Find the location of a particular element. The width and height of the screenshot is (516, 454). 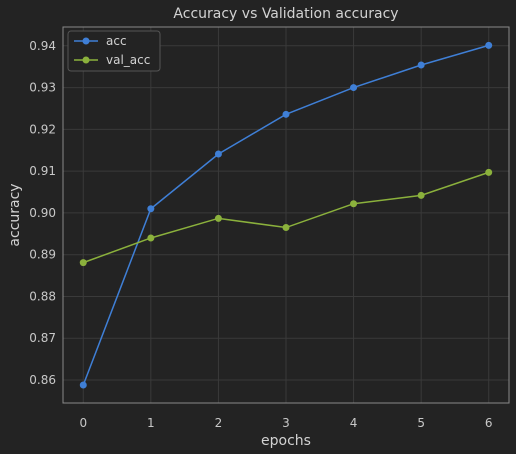

x-tick-label: 1 is located at coordinates (151, 423).